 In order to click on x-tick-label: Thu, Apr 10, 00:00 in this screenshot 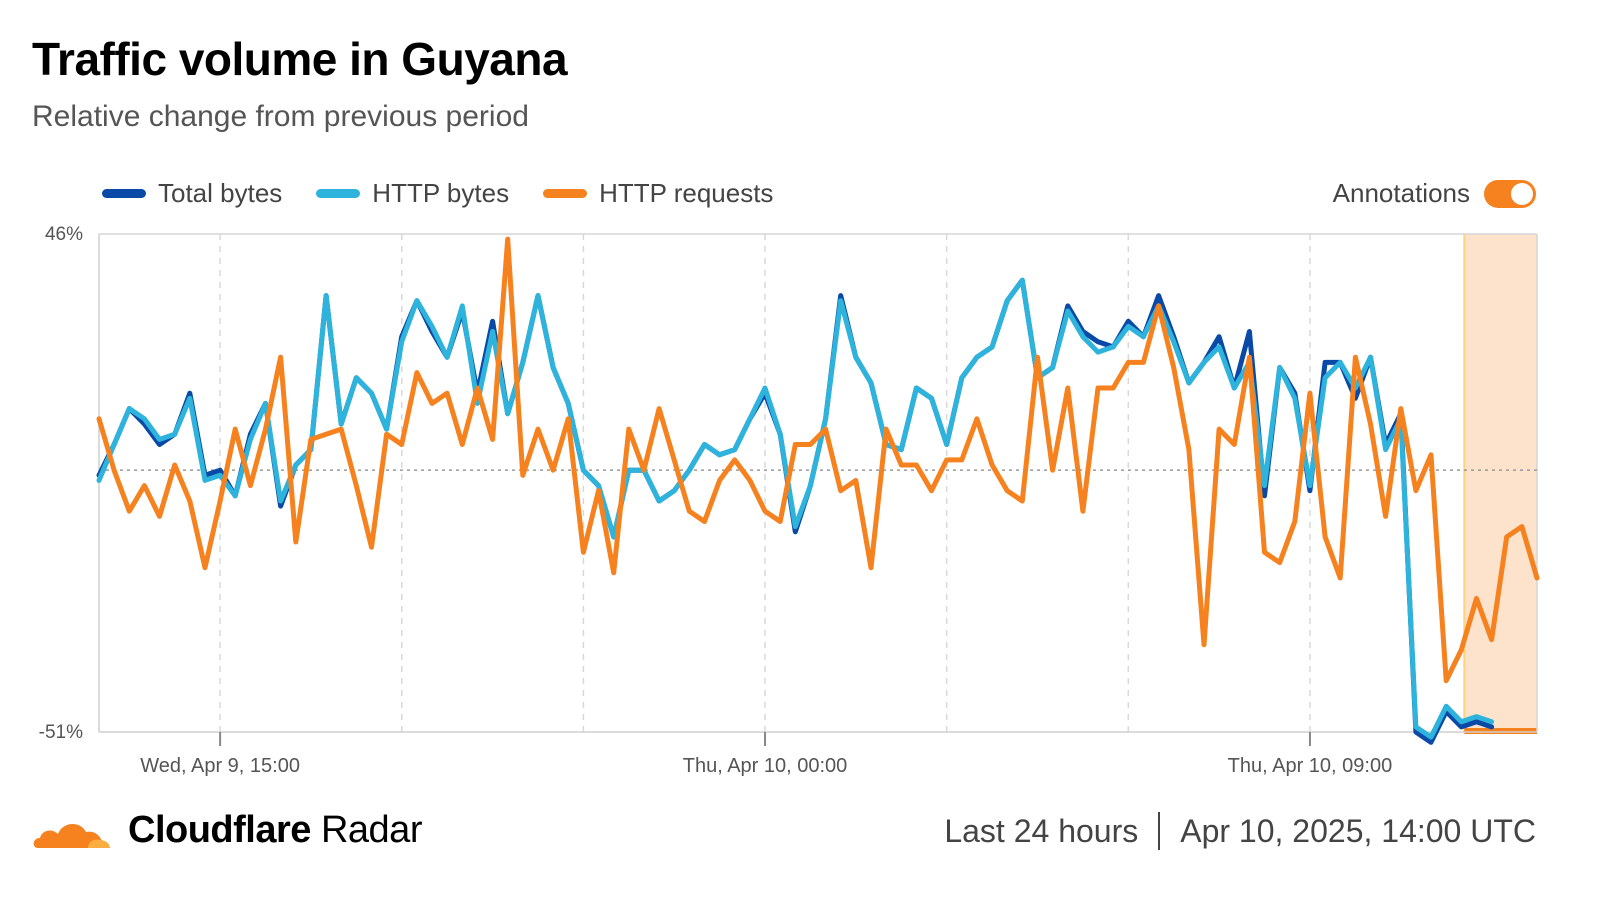, I will do `click(765, 766)`.